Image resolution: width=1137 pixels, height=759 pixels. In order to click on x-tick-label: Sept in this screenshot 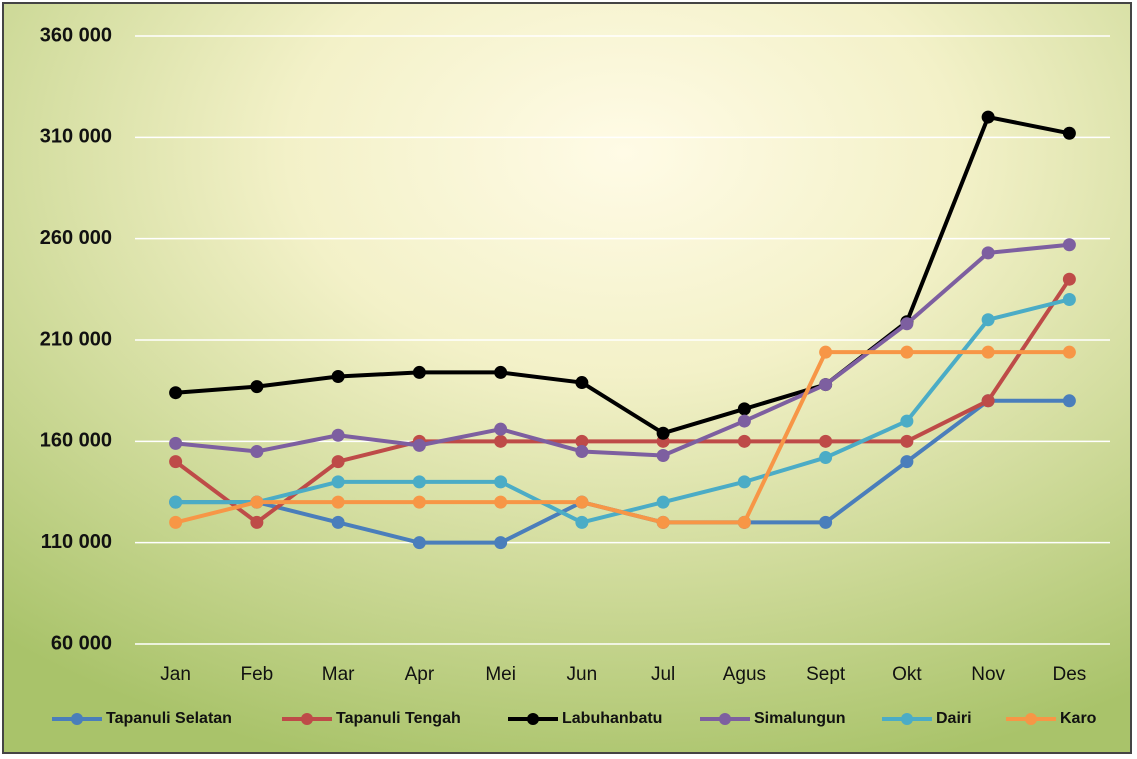, I will do `click(826, 674)`.